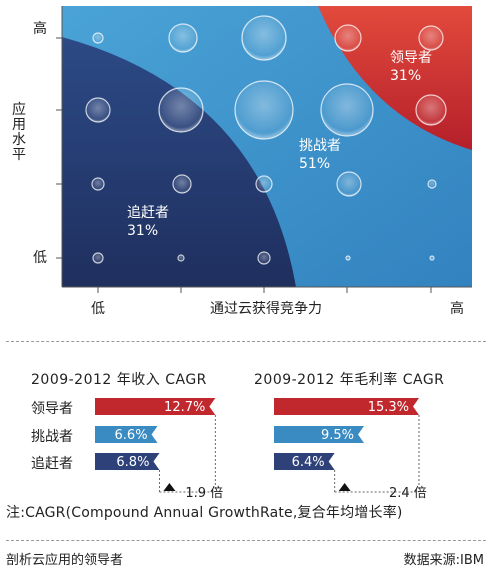 This screenshot has width=492, height=575. What do you see at coordinates (98, 309) in the screenshot?
I see `x-tick-low: 低` at bounding box center [98, 309].